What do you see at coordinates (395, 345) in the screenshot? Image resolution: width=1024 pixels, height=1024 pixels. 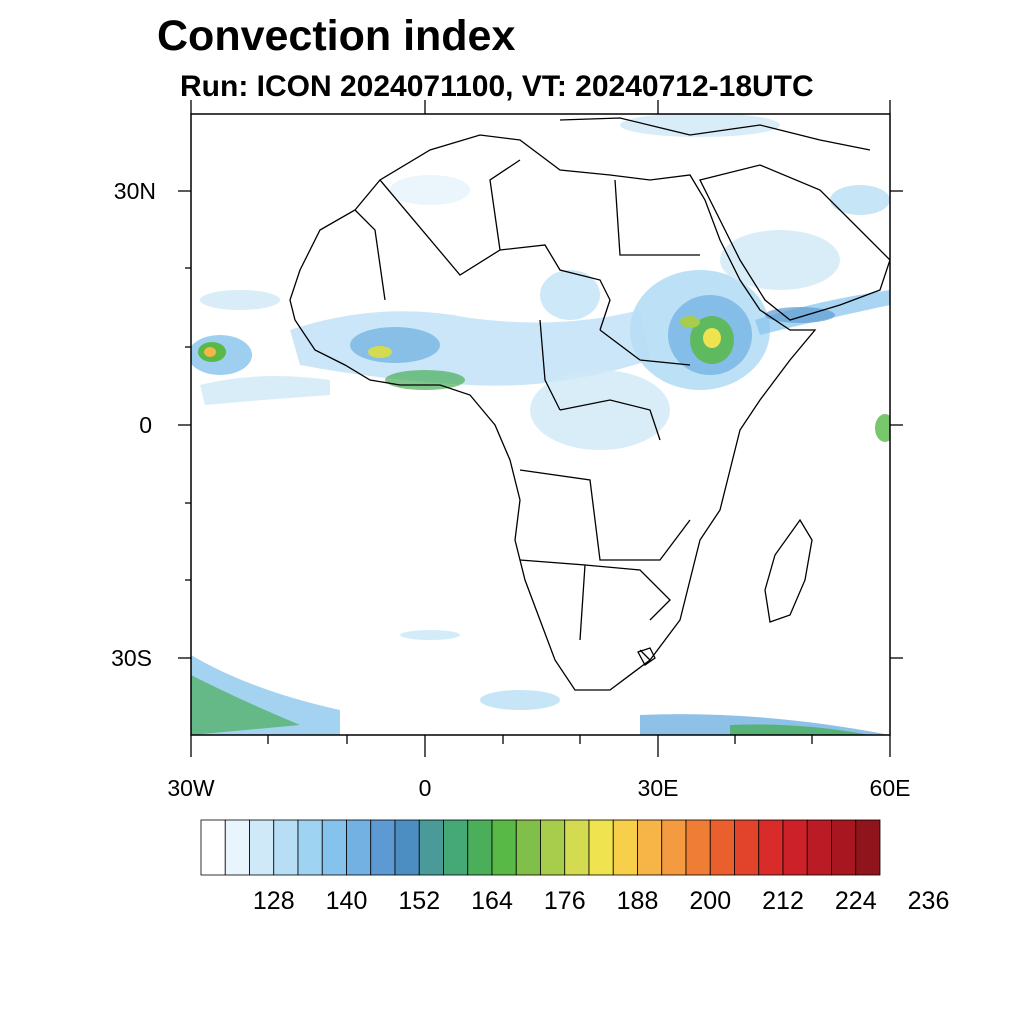 I see `shade-west-africa` at bounding box center [395, 345].